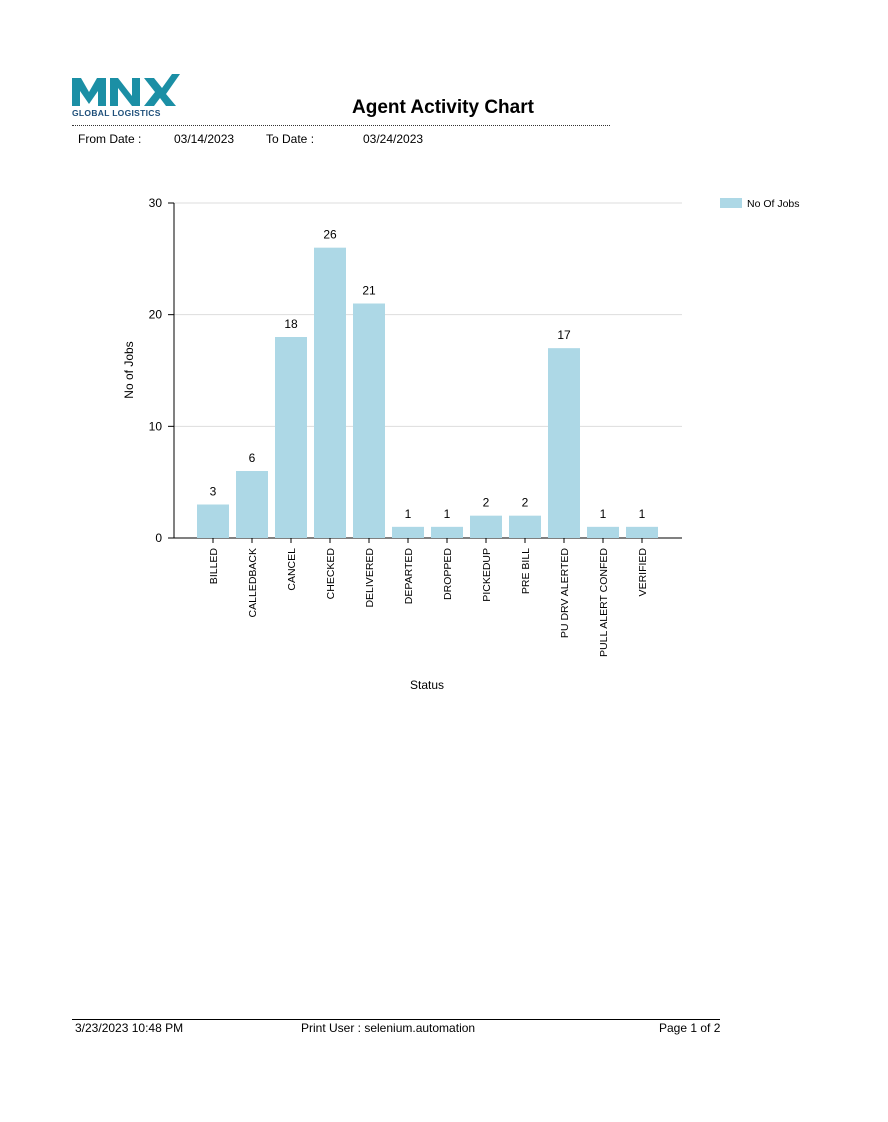 This screenshot has width=888, height=1122. Describe the element at coordinates (156, 426) in the screenshot. I see `y-tick-label: 10` at that location.